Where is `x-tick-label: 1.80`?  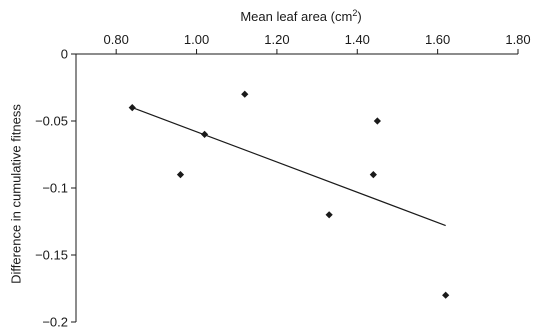 x-tick-label: 1.80 is located at coordinates (517, 39).